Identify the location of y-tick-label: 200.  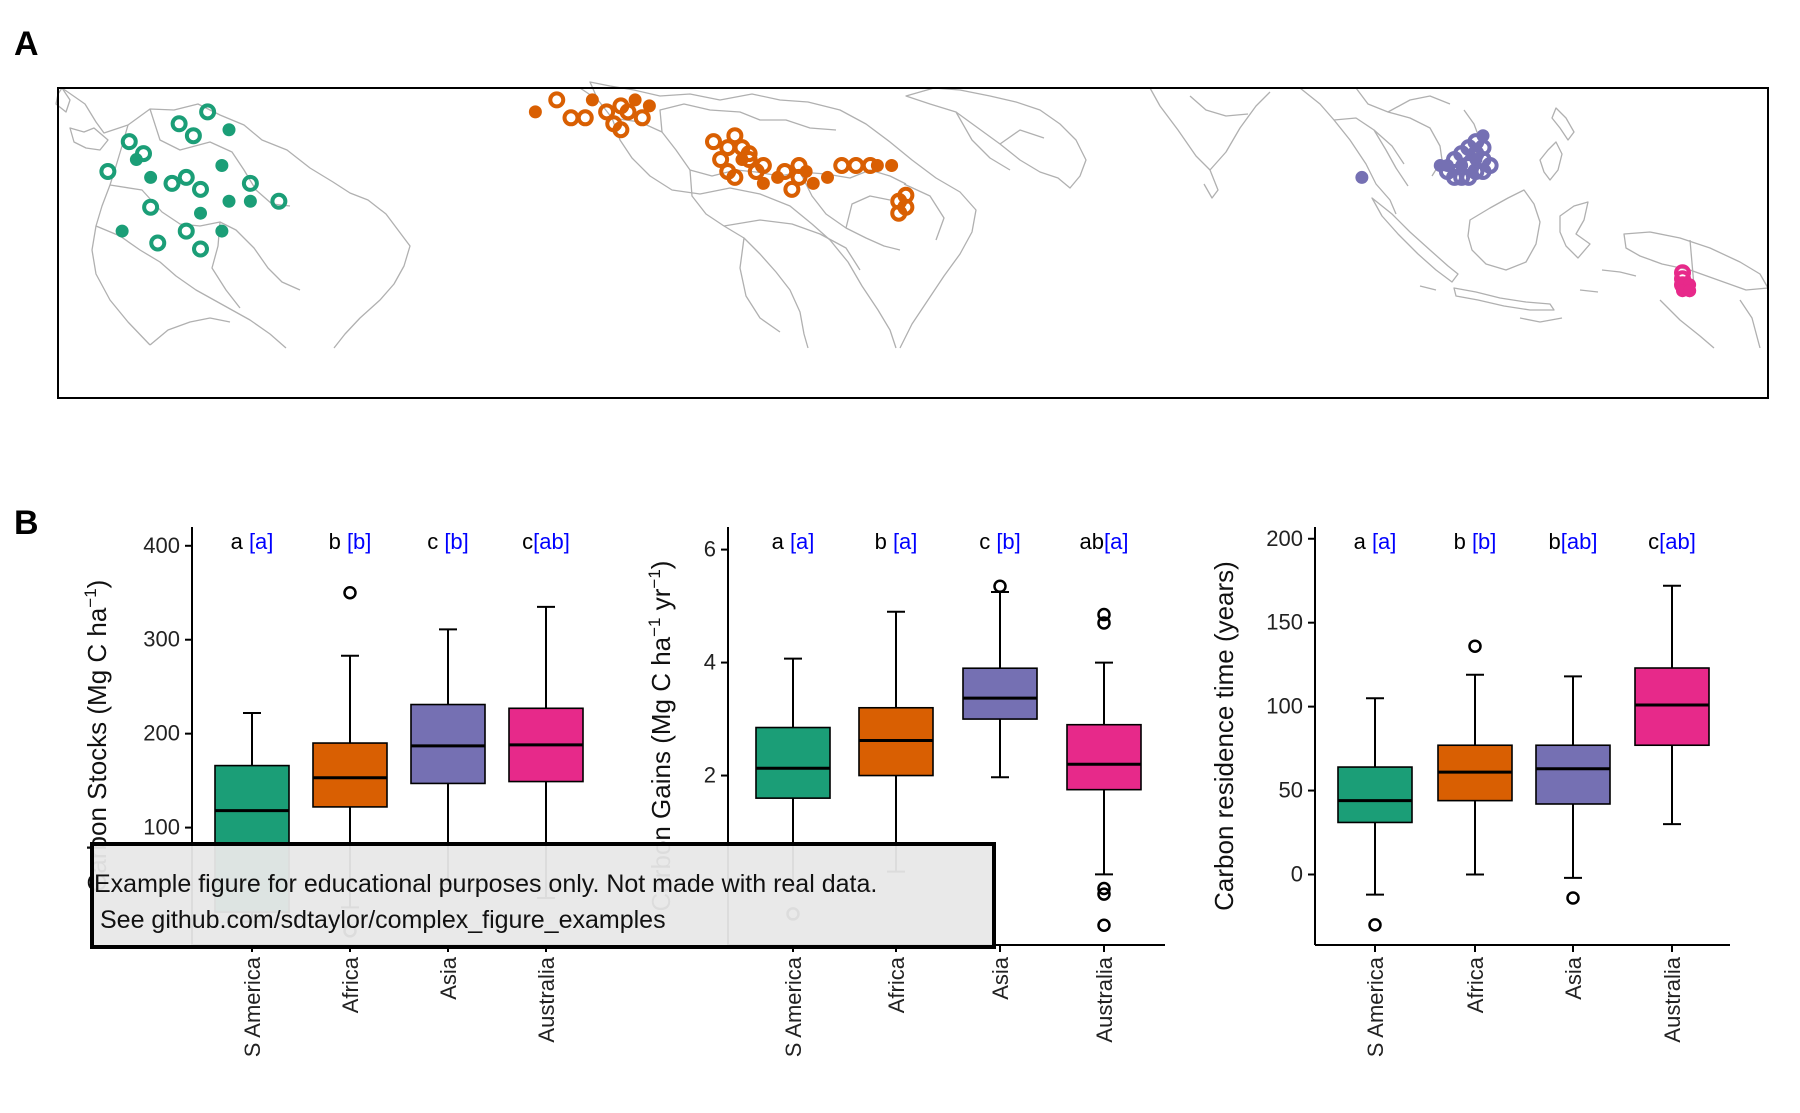
(1284, 538).